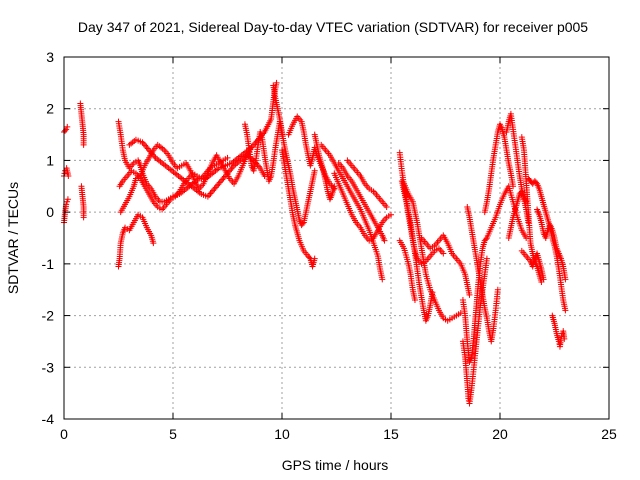 The height and width of the screenshot is (480, 640). What do you see at coordinates (282, 434) in the screenshot?
I see `x-tick-label: 10` at bounding box center [282, 434].